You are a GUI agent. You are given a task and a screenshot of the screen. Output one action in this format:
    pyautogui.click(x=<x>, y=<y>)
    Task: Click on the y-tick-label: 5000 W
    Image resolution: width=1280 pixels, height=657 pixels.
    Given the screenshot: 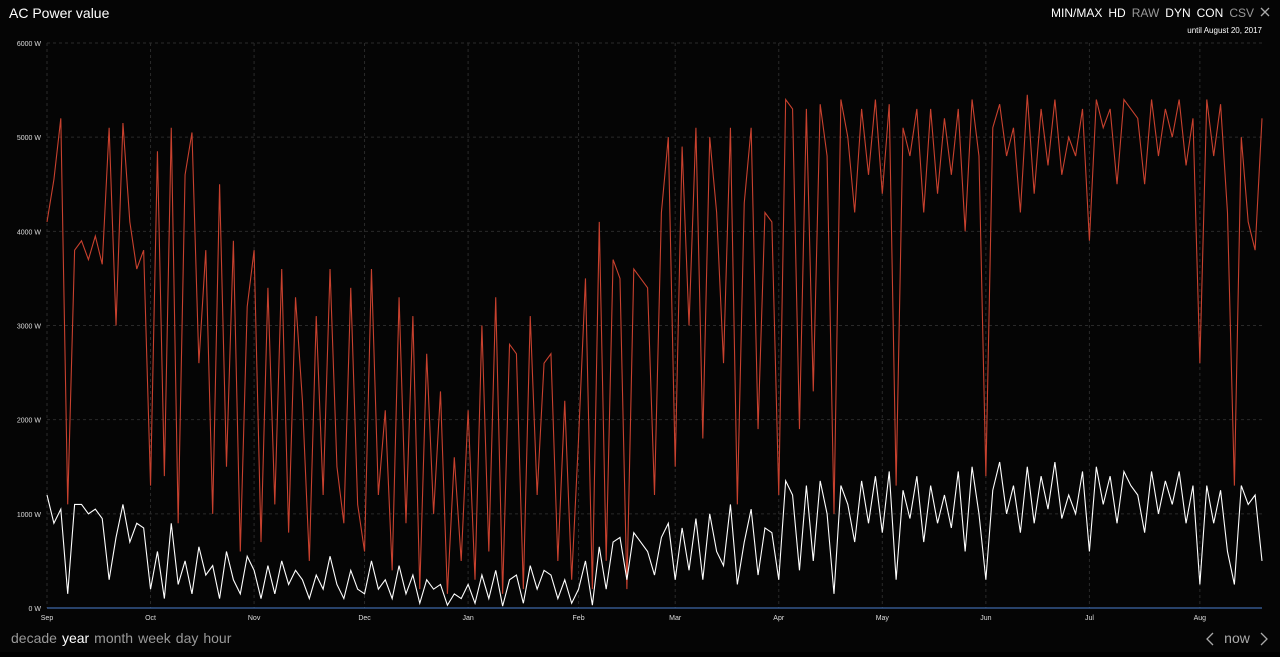 What is the action you would take?
    pyautogui.click(x=29, y=138)
    